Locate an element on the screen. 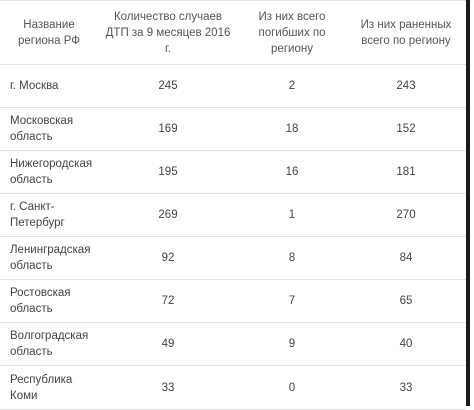 The height and width of the screenshot is (410, 474). region-cell: г. Москва is located at coordinates (49, 86).